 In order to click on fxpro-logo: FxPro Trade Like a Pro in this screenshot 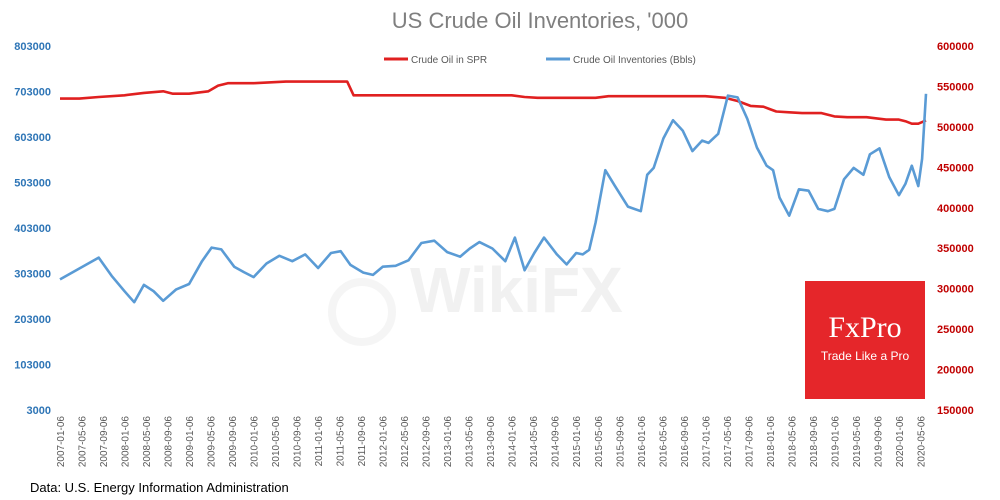, I will do `click(865, 340)`.